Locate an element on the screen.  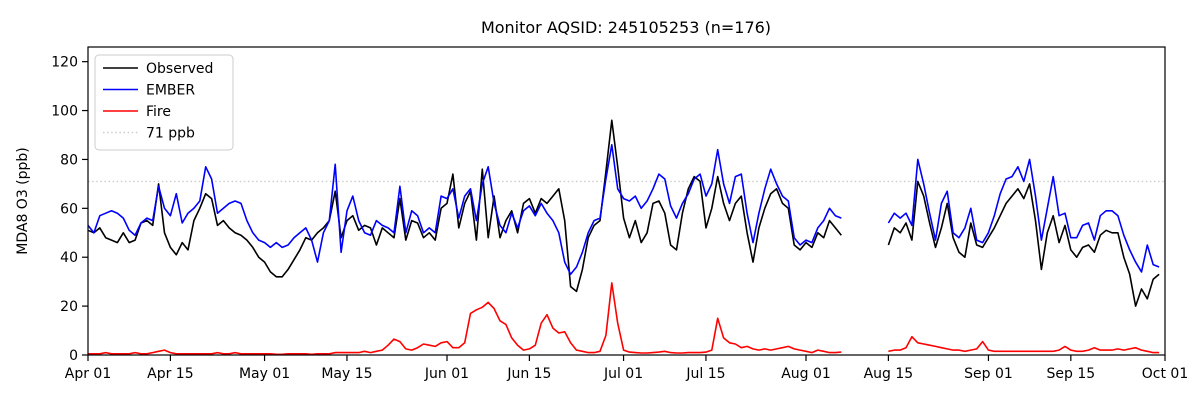
legend-item-observed: Observed is located at coordinates (158, 69).